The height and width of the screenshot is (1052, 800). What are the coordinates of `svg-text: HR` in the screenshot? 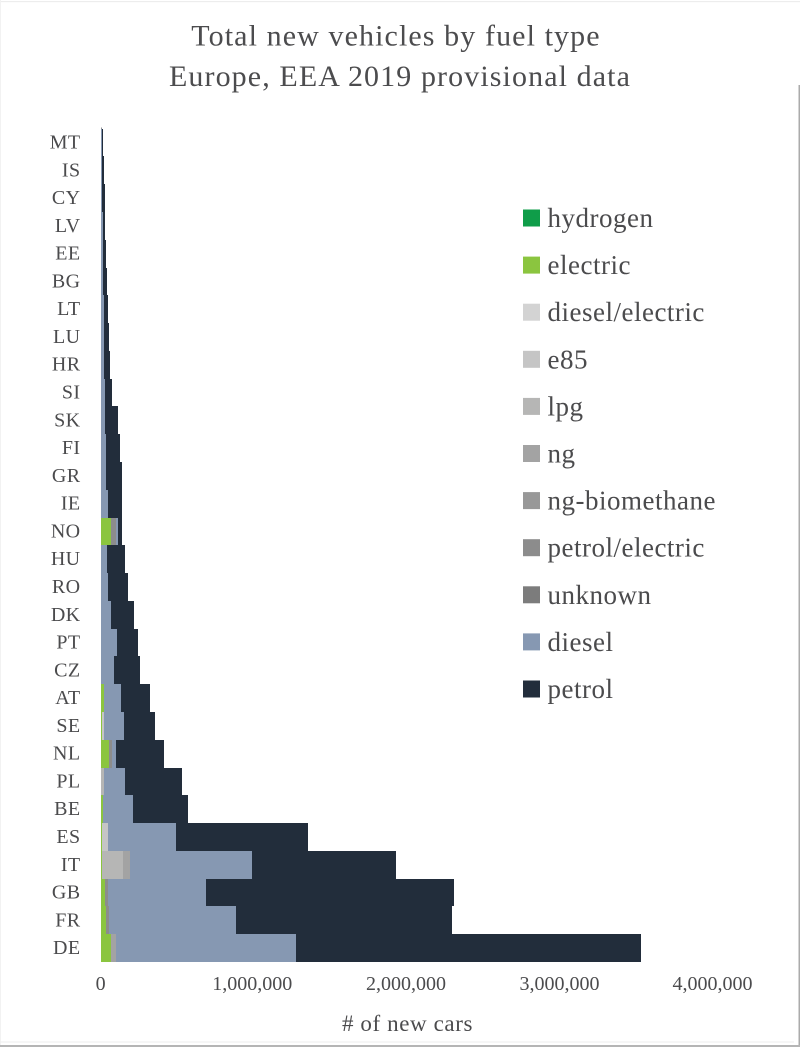 It's located at (66, 365).